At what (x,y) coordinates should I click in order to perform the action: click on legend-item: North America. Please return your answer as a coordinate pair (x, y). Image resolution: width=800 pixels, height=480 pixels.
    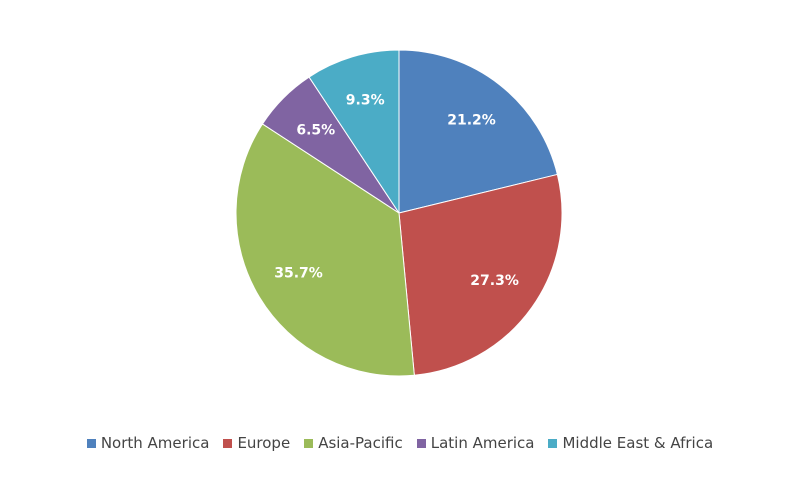
    Looking at the image, I should click on (148, 443).